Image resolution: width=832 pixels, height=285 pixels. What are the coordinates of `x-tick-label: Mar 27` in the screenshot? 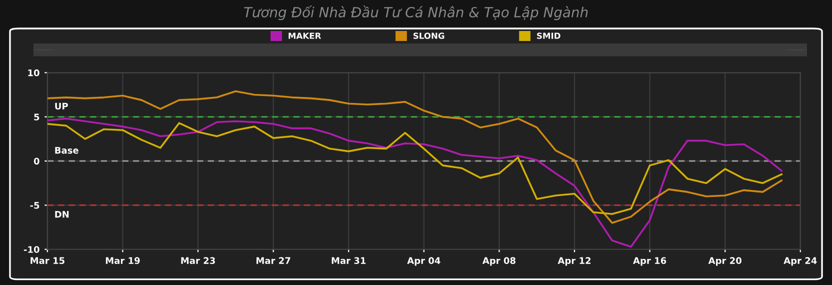 It's located at (273, 260).